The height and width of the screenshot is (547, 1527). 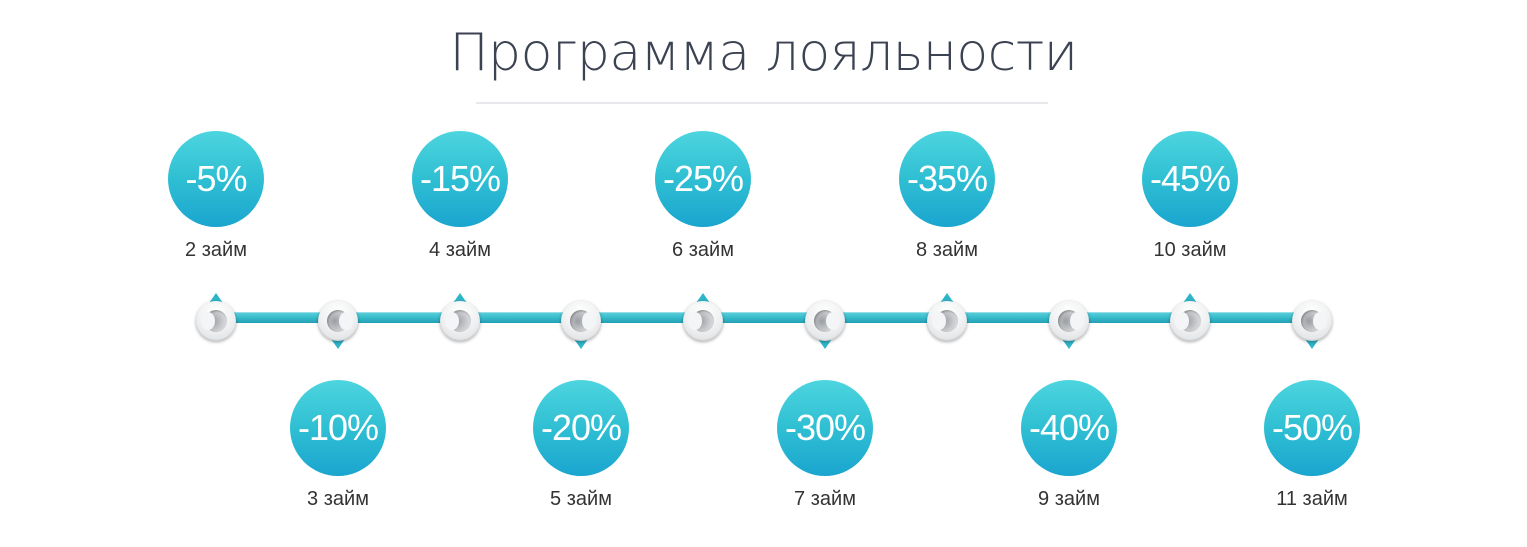 What do you see at coordinates (1069, 499) in the screenshot?
I see `loan-count-label: 9 займ` at bounding box center [1069, 499].